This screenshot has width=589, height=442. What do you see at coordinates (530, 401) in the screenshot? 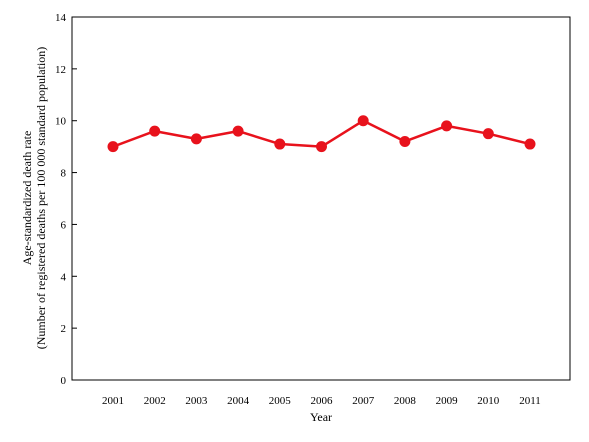
I see `x-tick-label: 2011` at bounding box center [530, 401].